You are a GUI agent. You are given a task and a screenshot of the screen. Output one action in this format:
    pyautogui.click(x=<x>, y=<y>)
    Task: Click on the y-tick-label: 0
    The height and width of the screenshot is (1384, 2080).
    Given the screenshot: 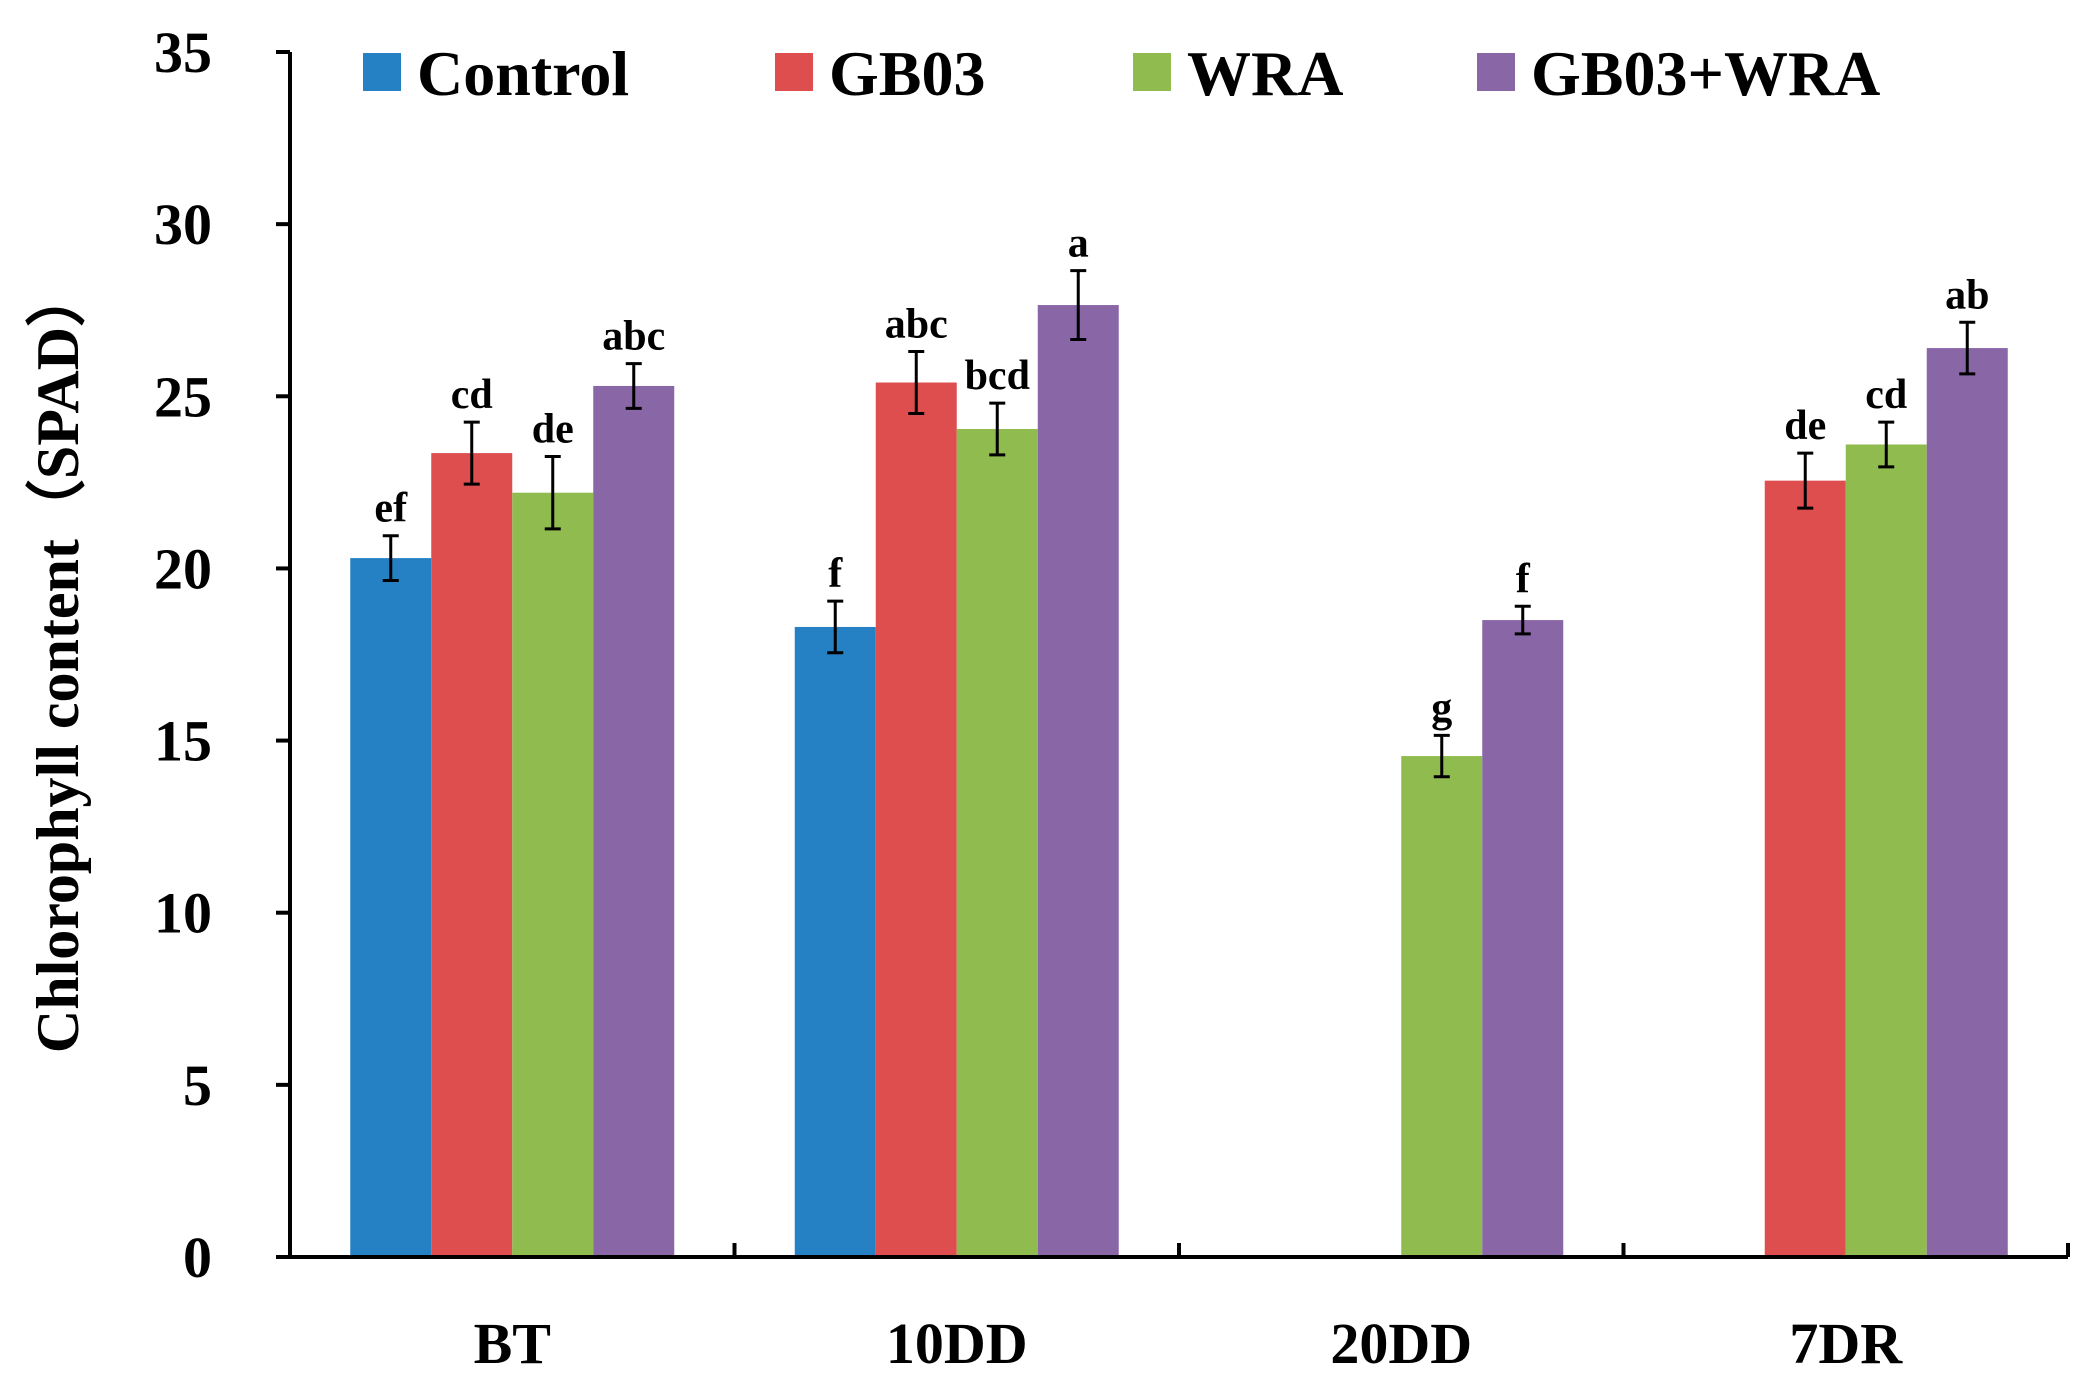 What is the action you would take?
    pyautogui.click(x=197, y=1257)
    